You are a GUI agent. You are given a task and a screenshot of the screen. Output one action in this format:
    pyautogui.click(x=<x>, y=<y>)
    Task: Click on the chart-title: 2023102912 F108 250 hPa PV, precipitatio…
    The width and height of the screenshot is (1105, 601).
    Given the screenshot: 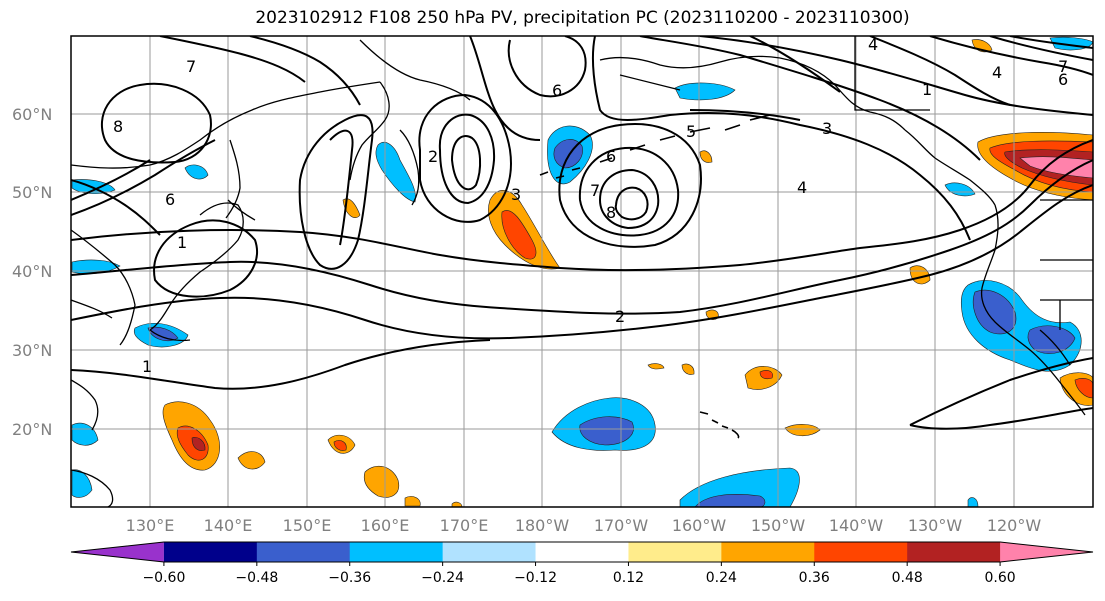 What is the action you would take?
    pyautogui.click(x=582, y=18)
    